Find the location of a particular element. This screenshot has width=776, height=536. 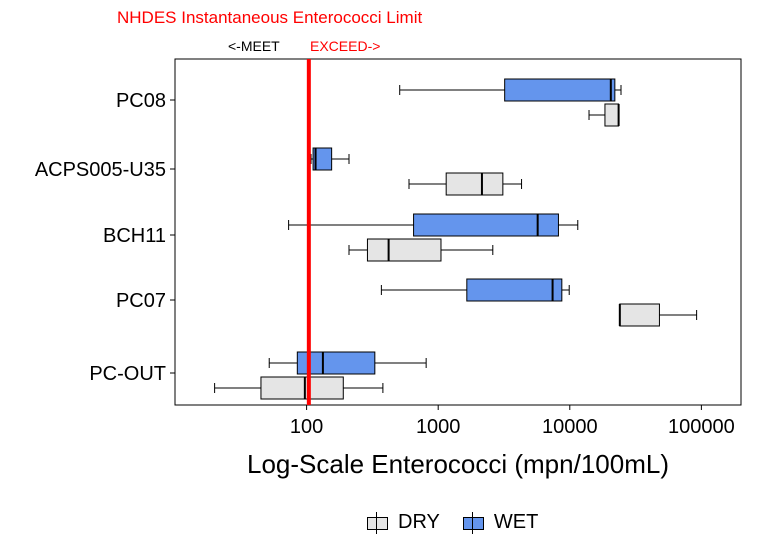

box-wet-pc-out is located at coordinates (336, 363).